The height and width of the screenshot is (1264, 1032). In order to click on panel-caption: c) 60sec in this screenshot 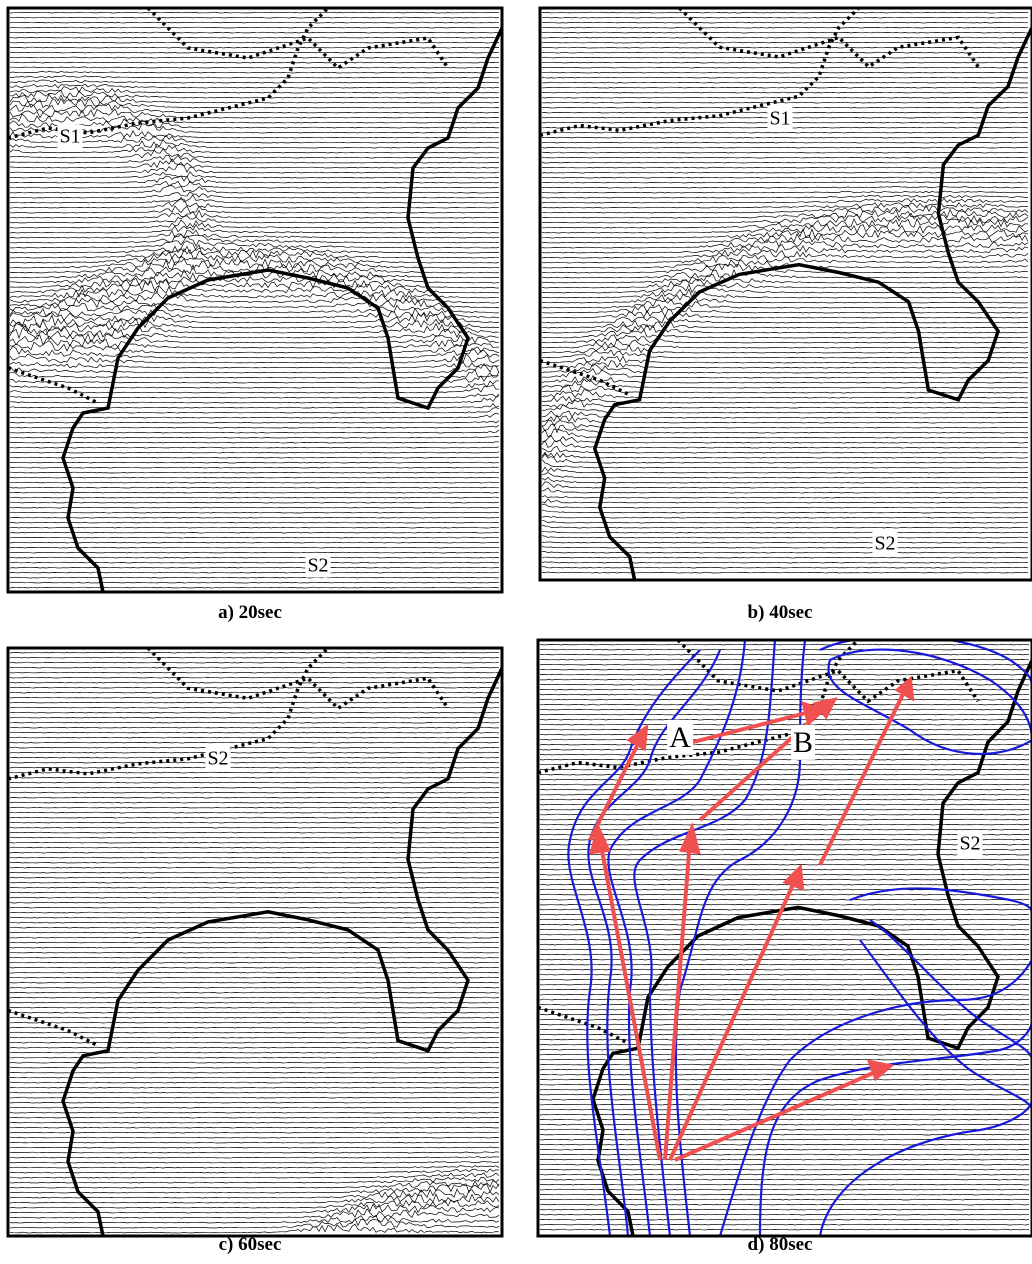, I will do `click(250, 1244)`.